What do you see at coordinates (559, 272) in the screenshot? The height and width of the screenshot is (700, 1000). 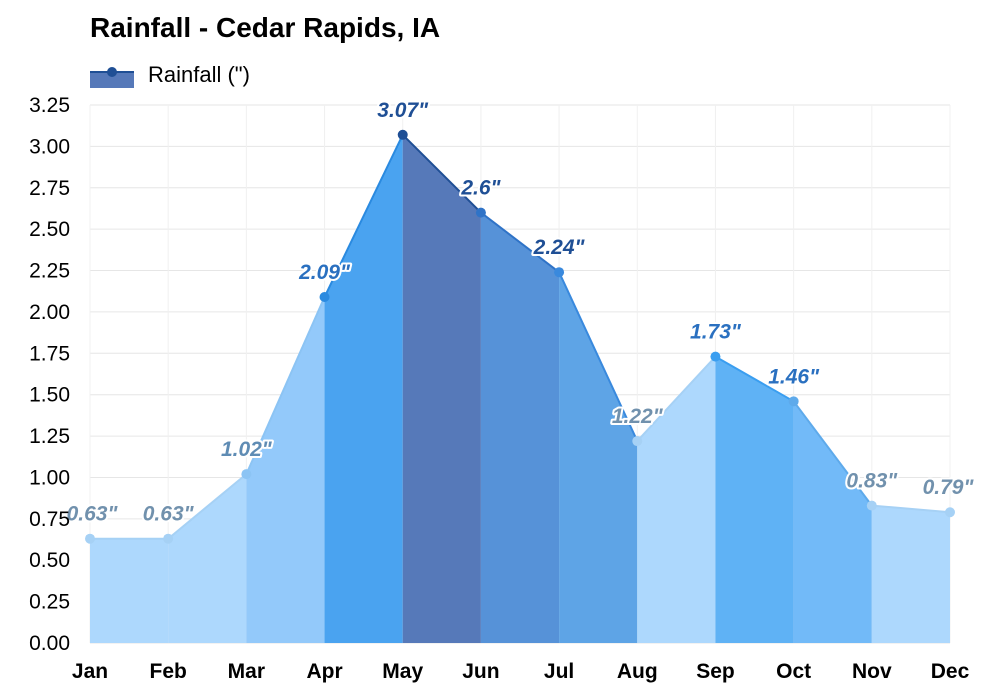 I see `data-point-jul` at bounding box center [559, 272].